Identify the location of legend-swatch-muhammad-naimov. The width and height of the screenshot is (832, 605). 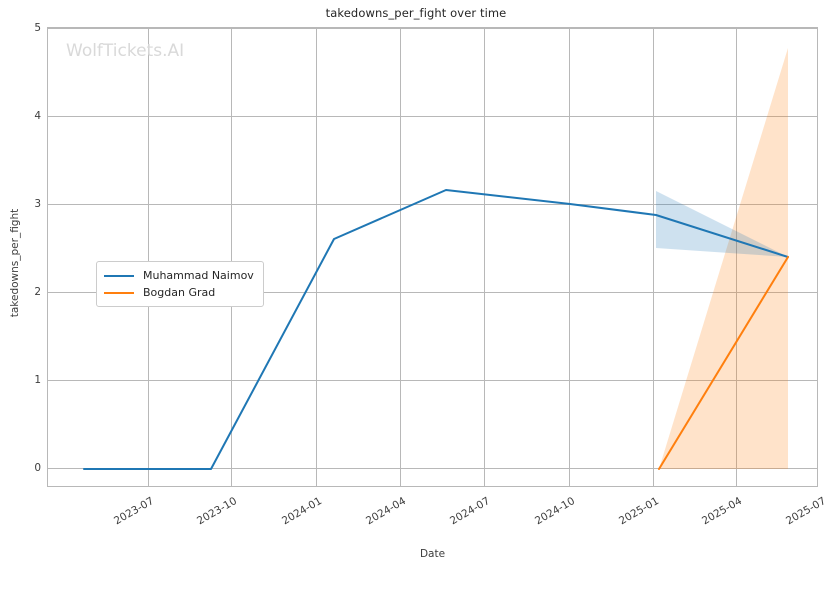
(119, 275).